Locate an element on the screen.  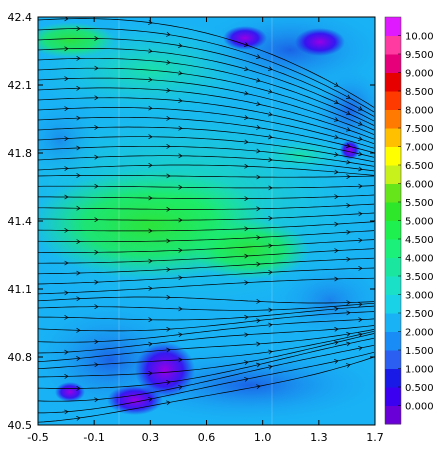
colorbar-label: 3.500 is located at coordinates (419, 277).